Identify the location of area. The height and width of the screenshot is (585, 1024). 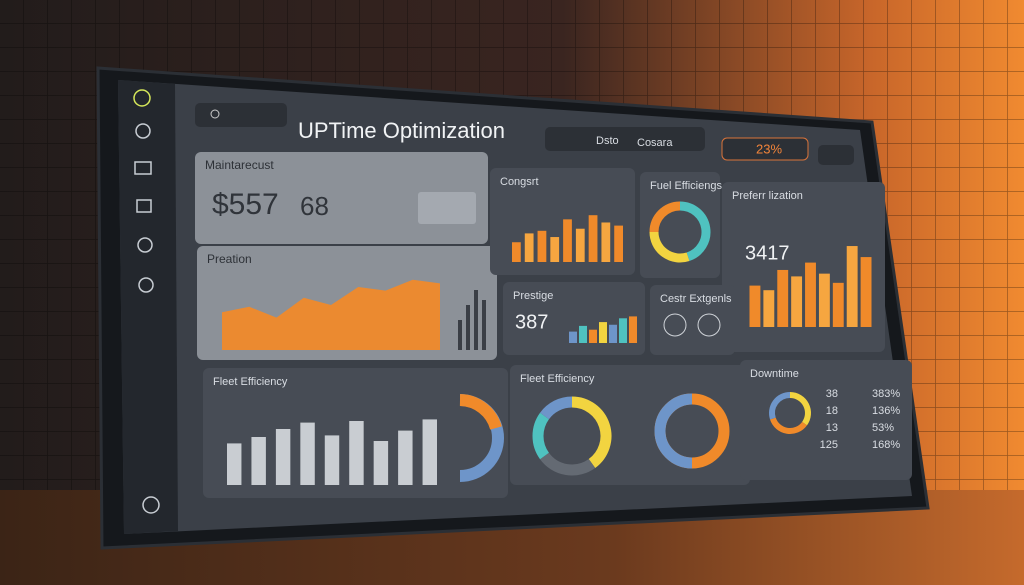
(331, 314).